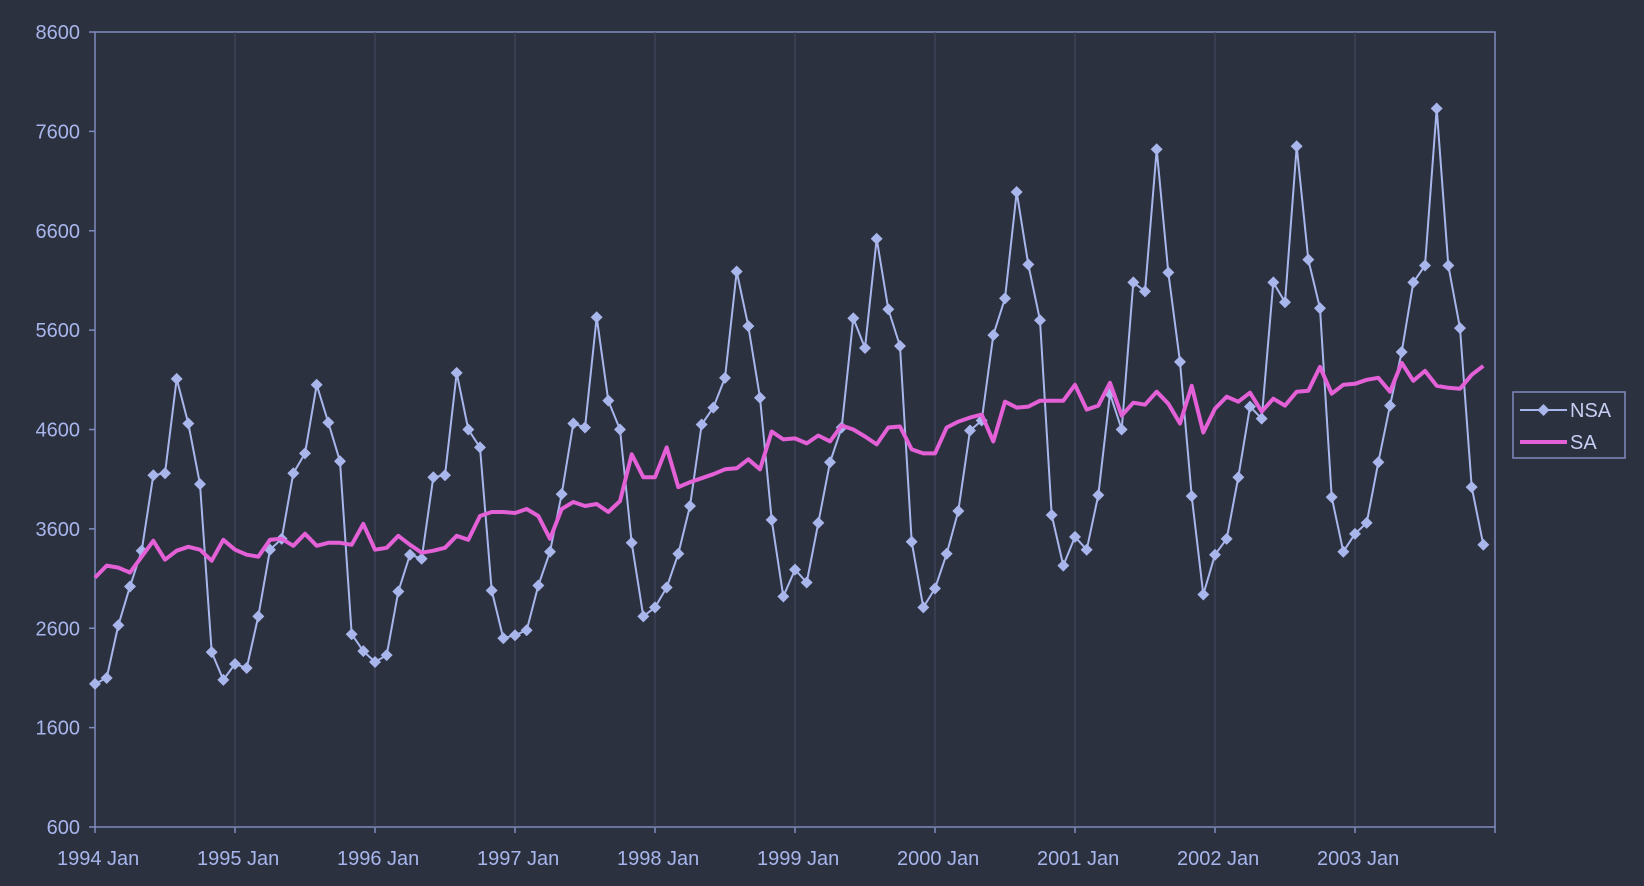 The width and height of the screenshot is (1644, 886). What do you see at coordinates (58, 629) in the screenshot?
I see `y-tick-label: 2600` at bounding box center [58, 629].